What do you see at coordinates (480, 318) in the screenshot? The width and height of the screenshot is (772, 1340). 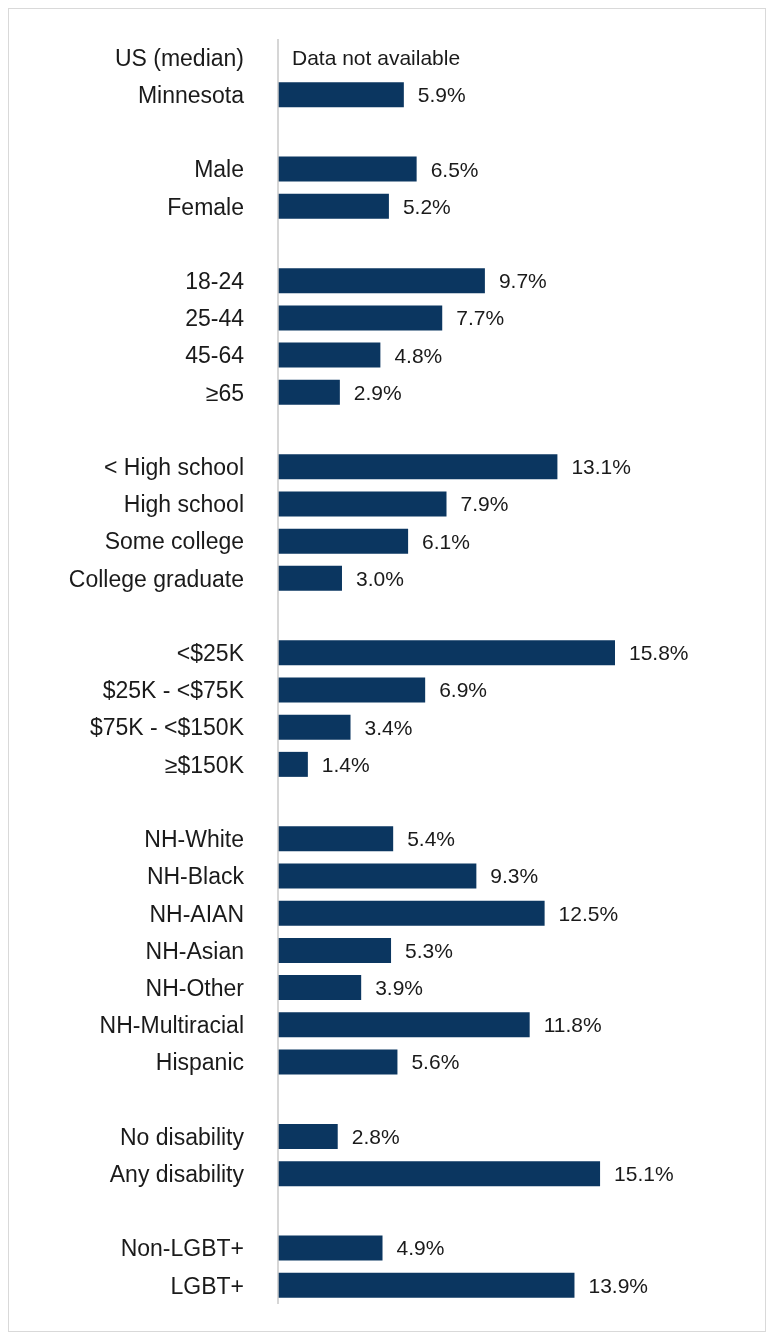 I see `data-label: 7.7%` at bounding box center [480, 318].